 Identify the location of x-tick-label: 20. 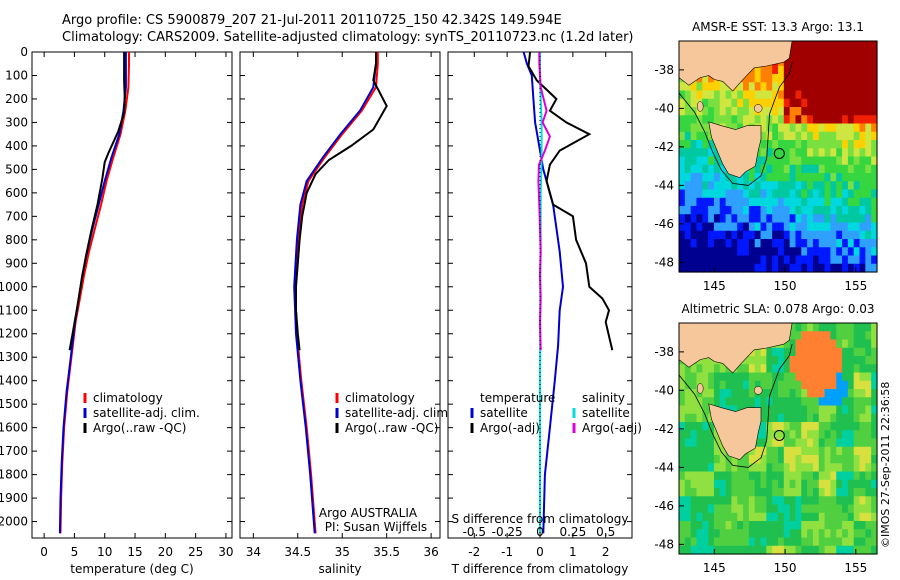
(165, 552).